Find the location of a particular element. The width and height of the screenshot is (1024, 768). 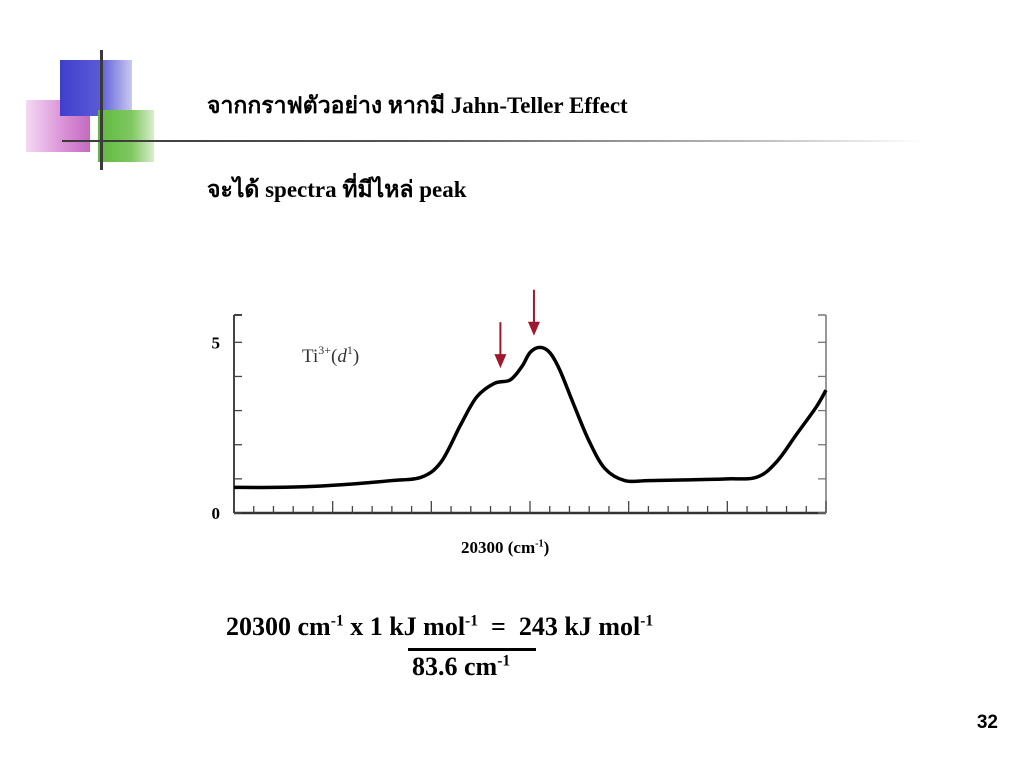

y-tick-labels: 05 is located at coordinates (216, 428).